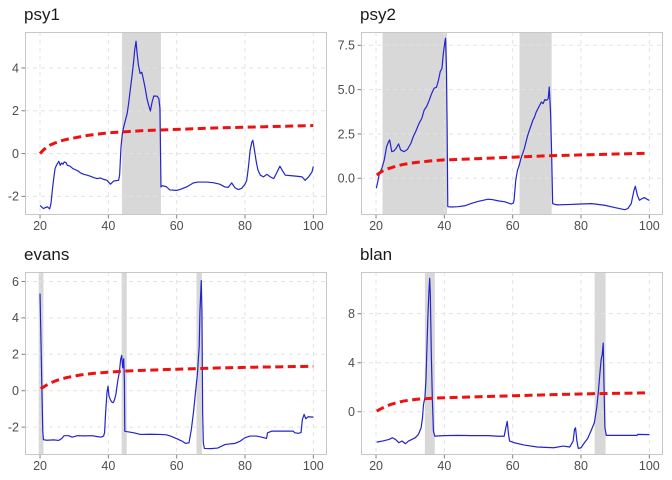 Image resolution: width=672 pixels, height=480 pixels. I want to click on facet-title: evans, so click(47, 254).